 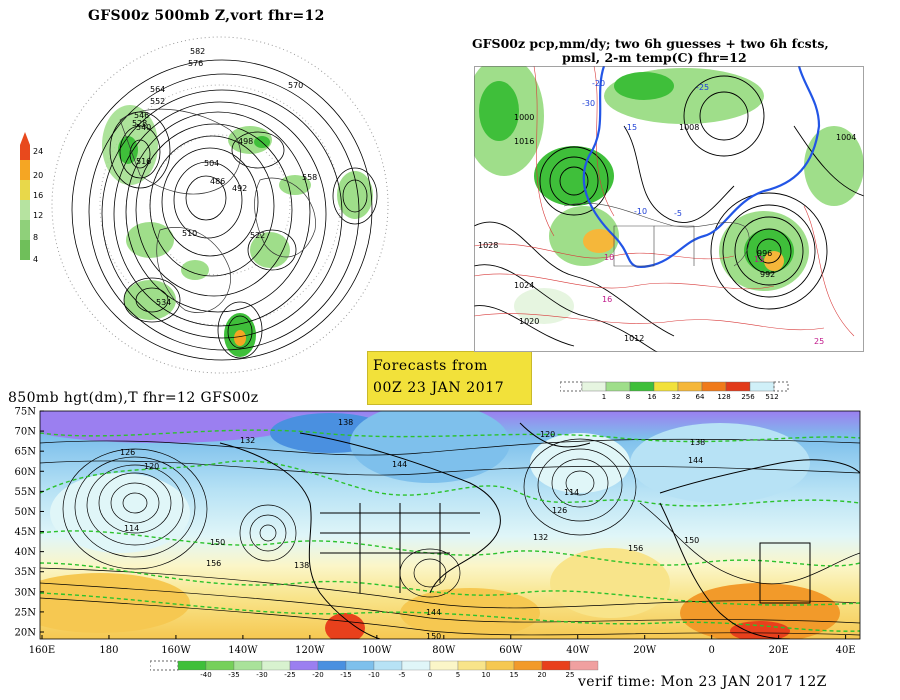 I want to click on height-contours, so click(x=224, y=210).